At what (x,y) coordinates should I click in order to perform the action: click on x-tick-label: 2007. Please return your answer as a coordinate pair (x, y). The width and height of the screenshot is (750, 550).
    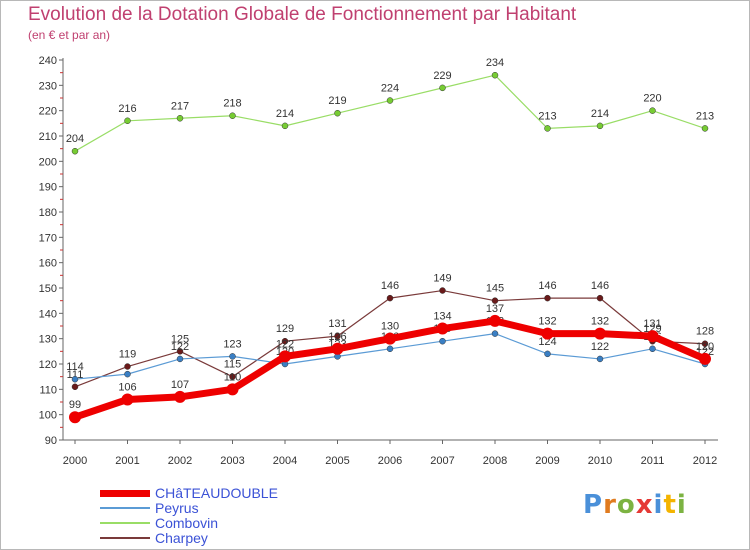
    Looking at the image, I should click on (442, 461).